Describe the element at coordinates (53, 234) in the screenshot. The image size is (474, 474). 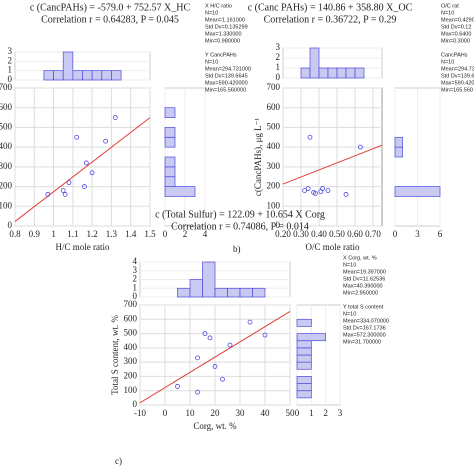
I see `x-tick-label: 1` at that location.